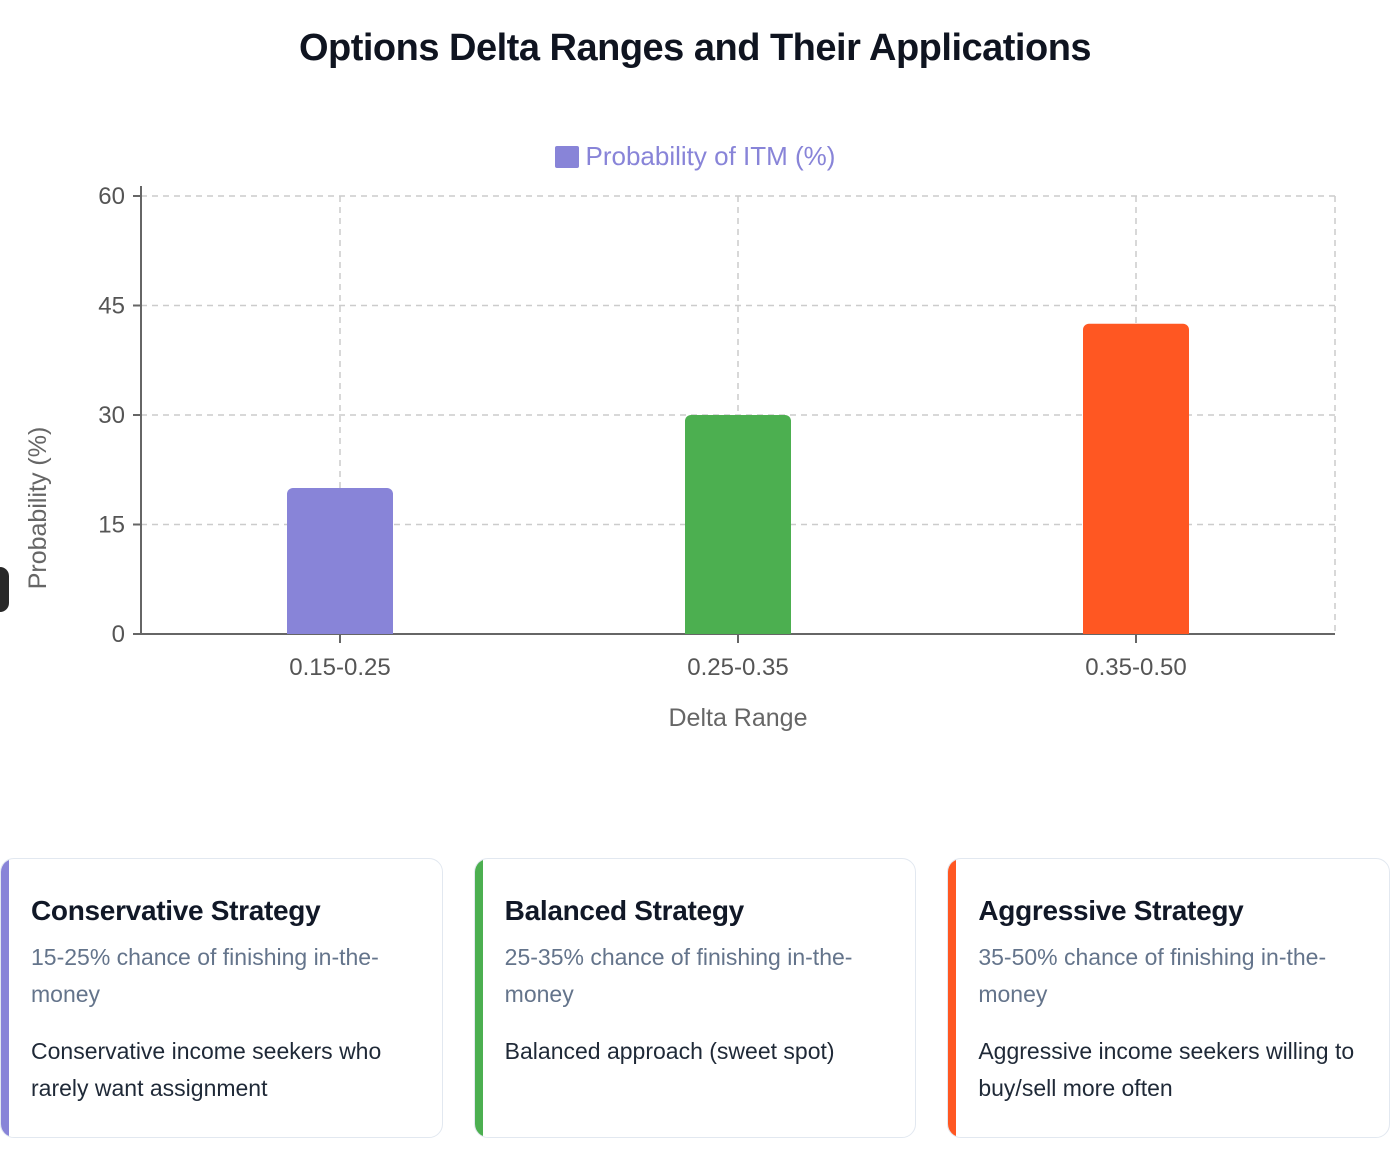 The width and height of the screenshot is (1390, 1157). Describe the element at coordinates (111, 306) in the screenshot. I see `y-tick-label: 45` at that location.